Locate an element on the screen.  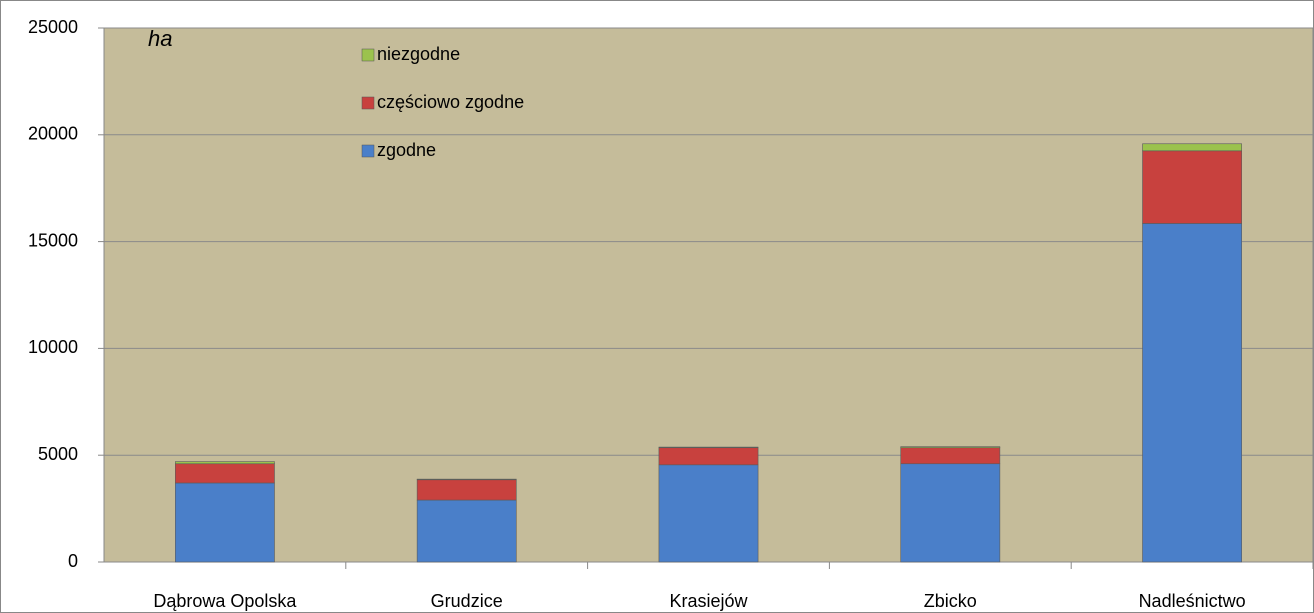
y-tick-label: 15000 is located at coordinates (53, 240).